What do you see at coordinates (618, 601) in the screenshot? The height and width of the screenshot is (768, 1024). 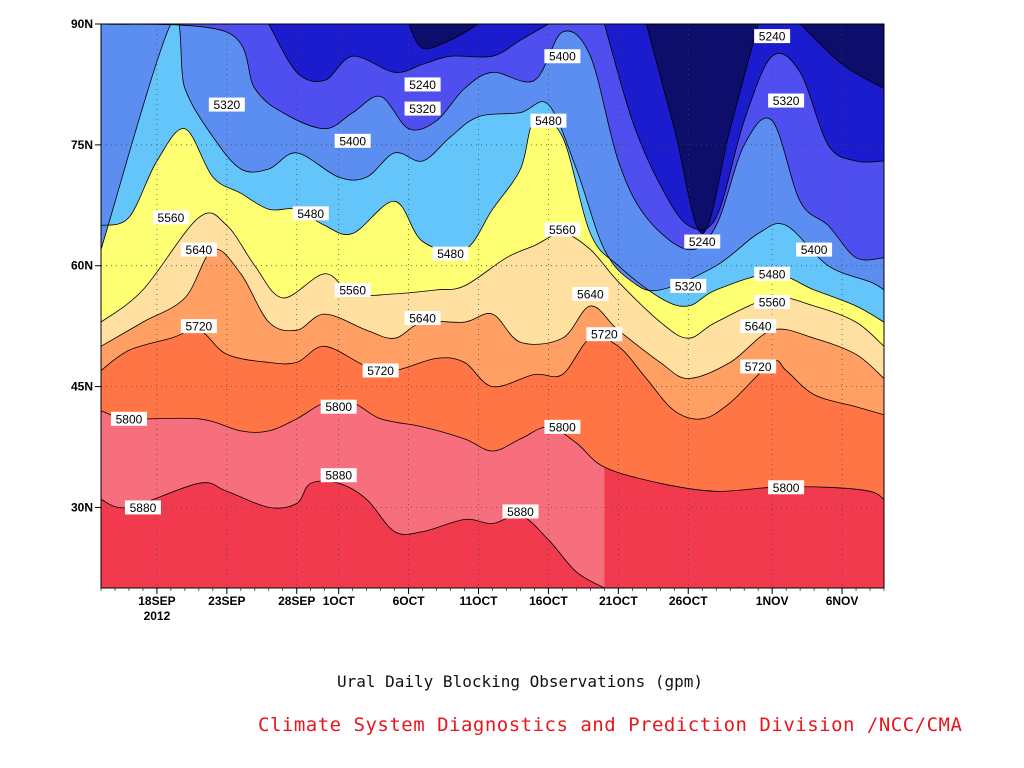 I see `x-tick-label: 21OCT` at bounding box center [618, 601].